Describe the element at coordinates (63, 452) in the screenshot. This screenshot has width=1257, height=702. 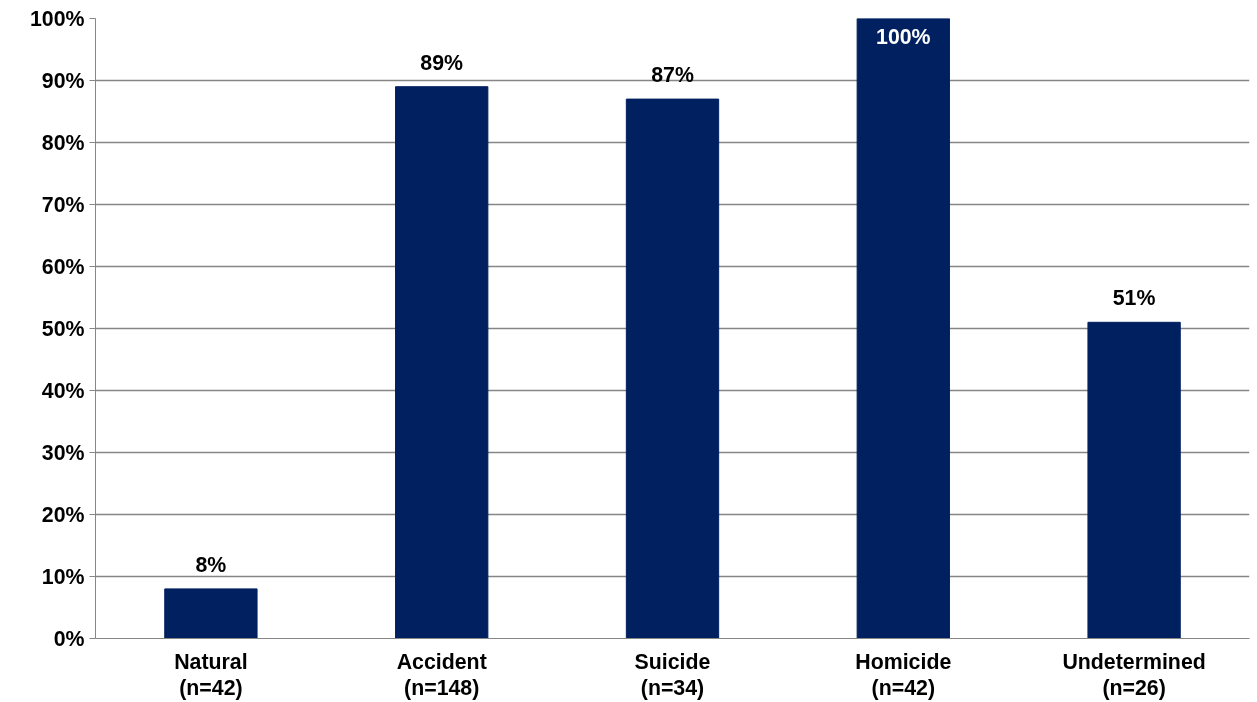
I see `y-tick-label: 30%` at that location.